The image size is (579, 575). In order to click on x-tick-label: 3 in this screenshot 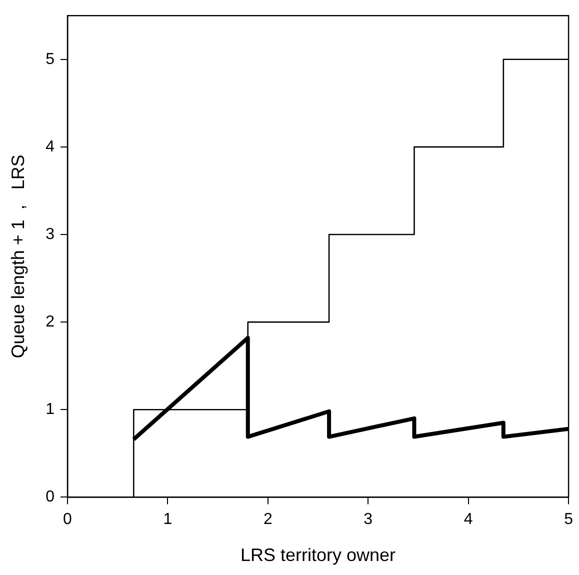, I will do `click(368, 519)`.